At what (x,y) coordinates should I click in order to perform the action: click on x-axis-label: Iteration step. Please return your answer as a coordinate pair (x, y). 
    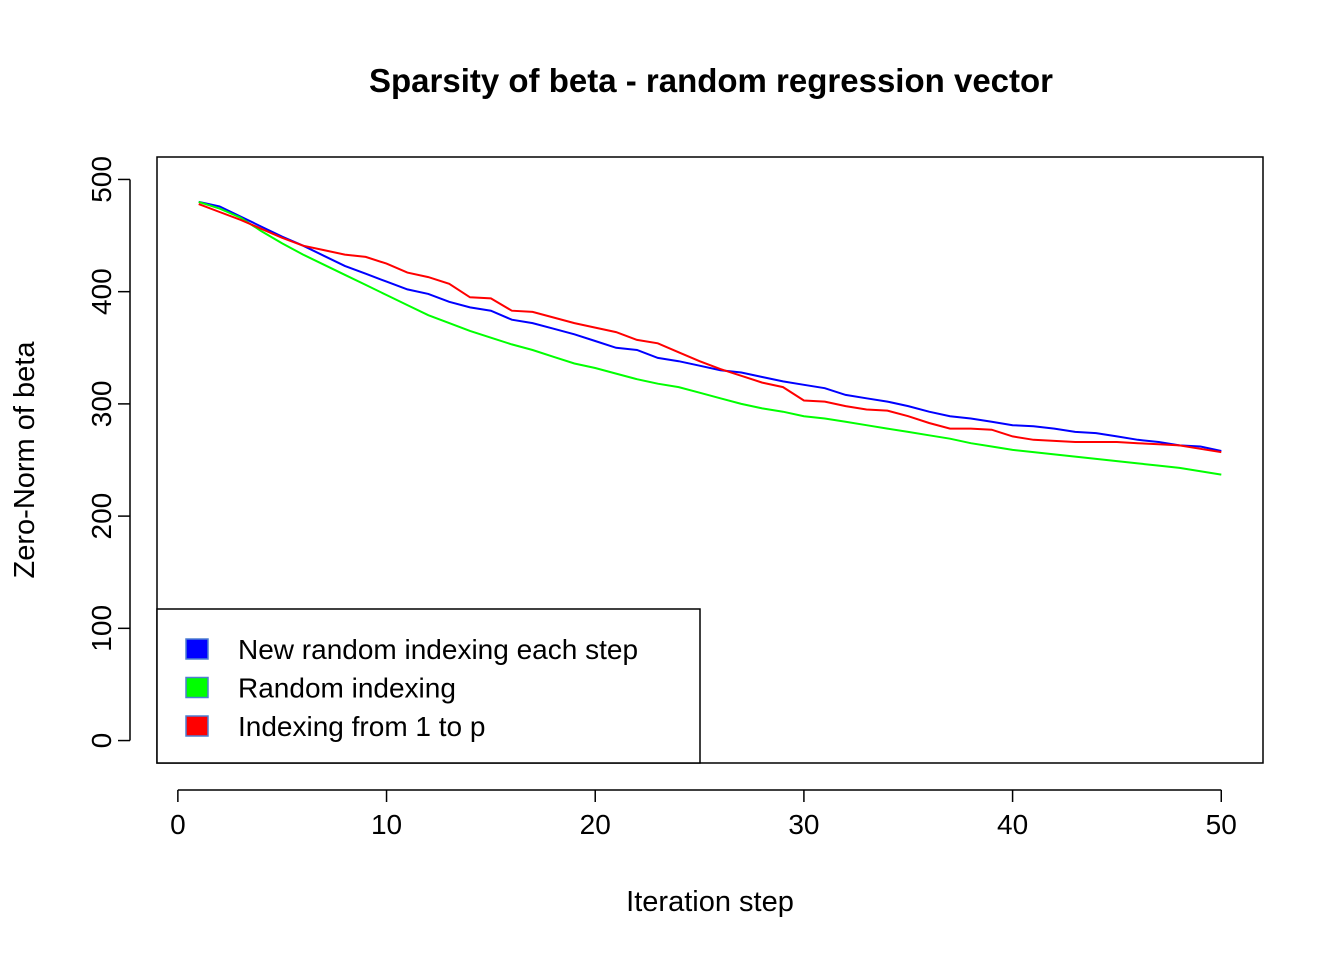
    Looking at the image, I should click on (710, 902).